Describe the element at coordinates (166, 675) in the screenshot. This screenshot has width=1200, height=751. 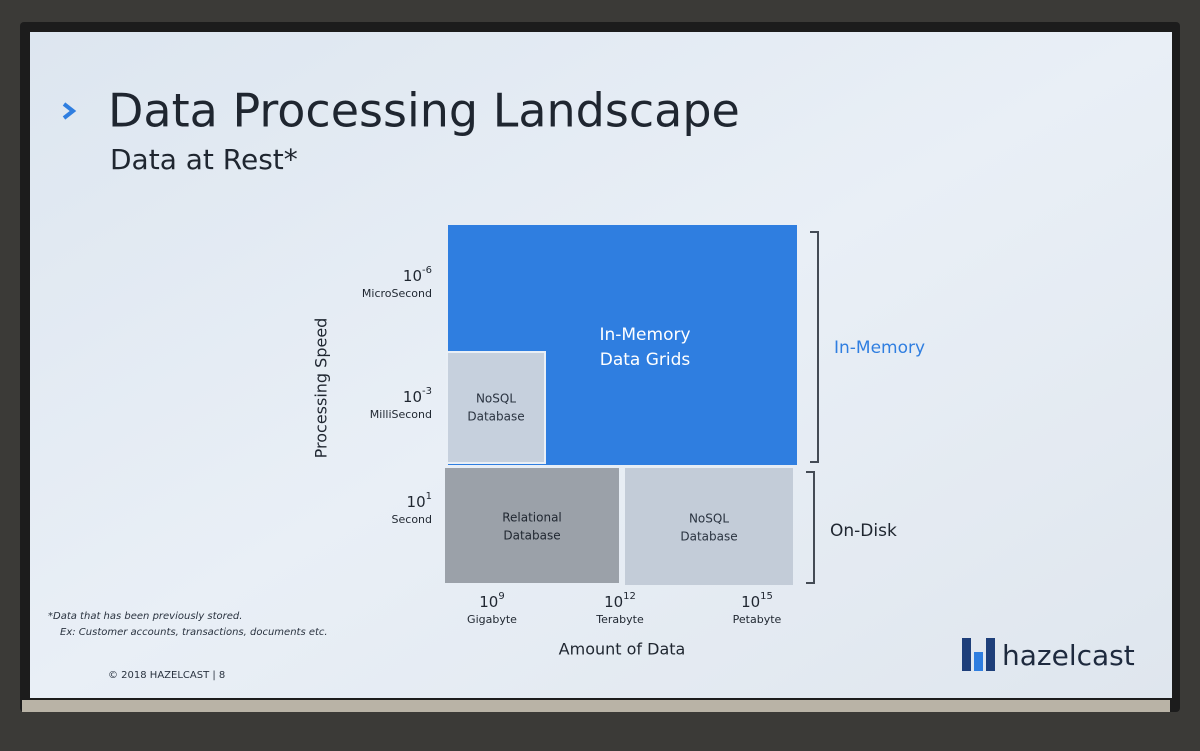
I see `copyright: © 2018 HAZELCAST | 8` at that location.